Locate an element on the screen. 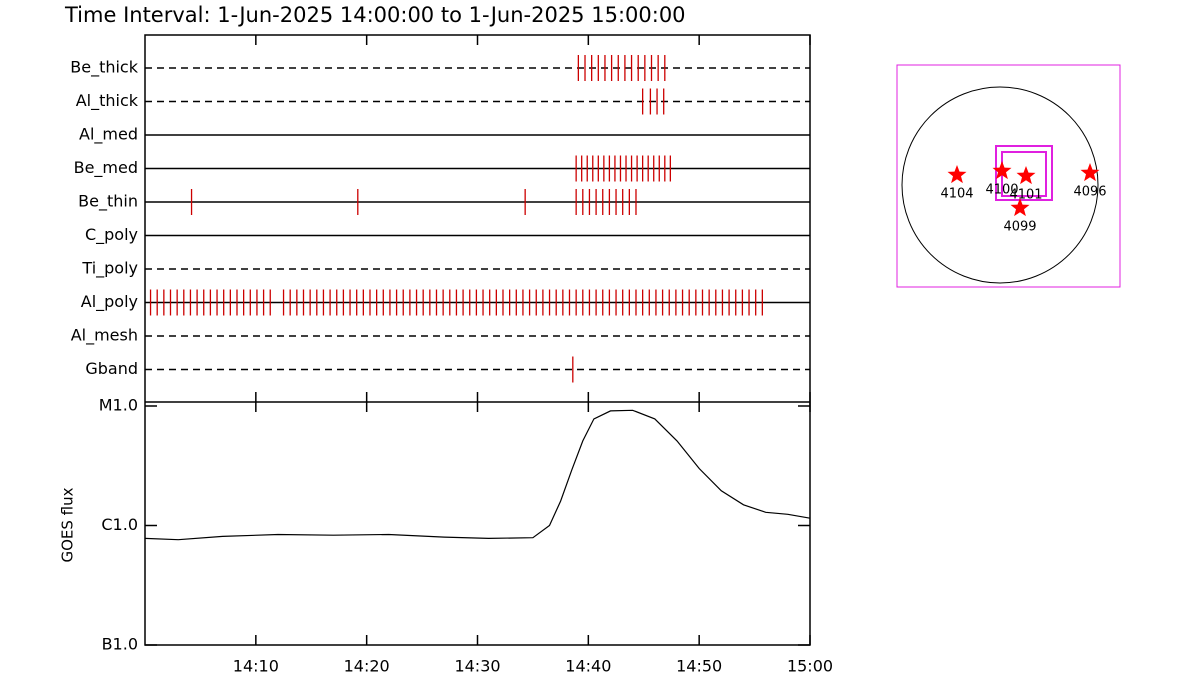 The height and width of the screenshot is (700, 1200). y-tick-label: M1.0 is located at coordinates (118, 405).